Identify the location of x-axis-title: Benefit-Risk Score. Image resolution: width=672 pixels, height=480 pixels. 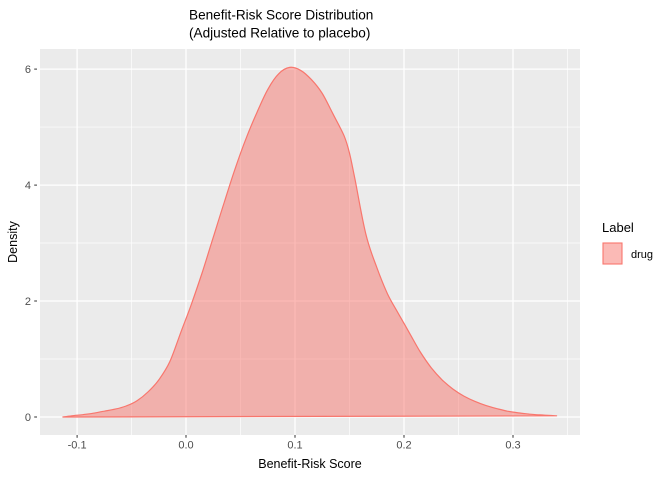
(310, 464).